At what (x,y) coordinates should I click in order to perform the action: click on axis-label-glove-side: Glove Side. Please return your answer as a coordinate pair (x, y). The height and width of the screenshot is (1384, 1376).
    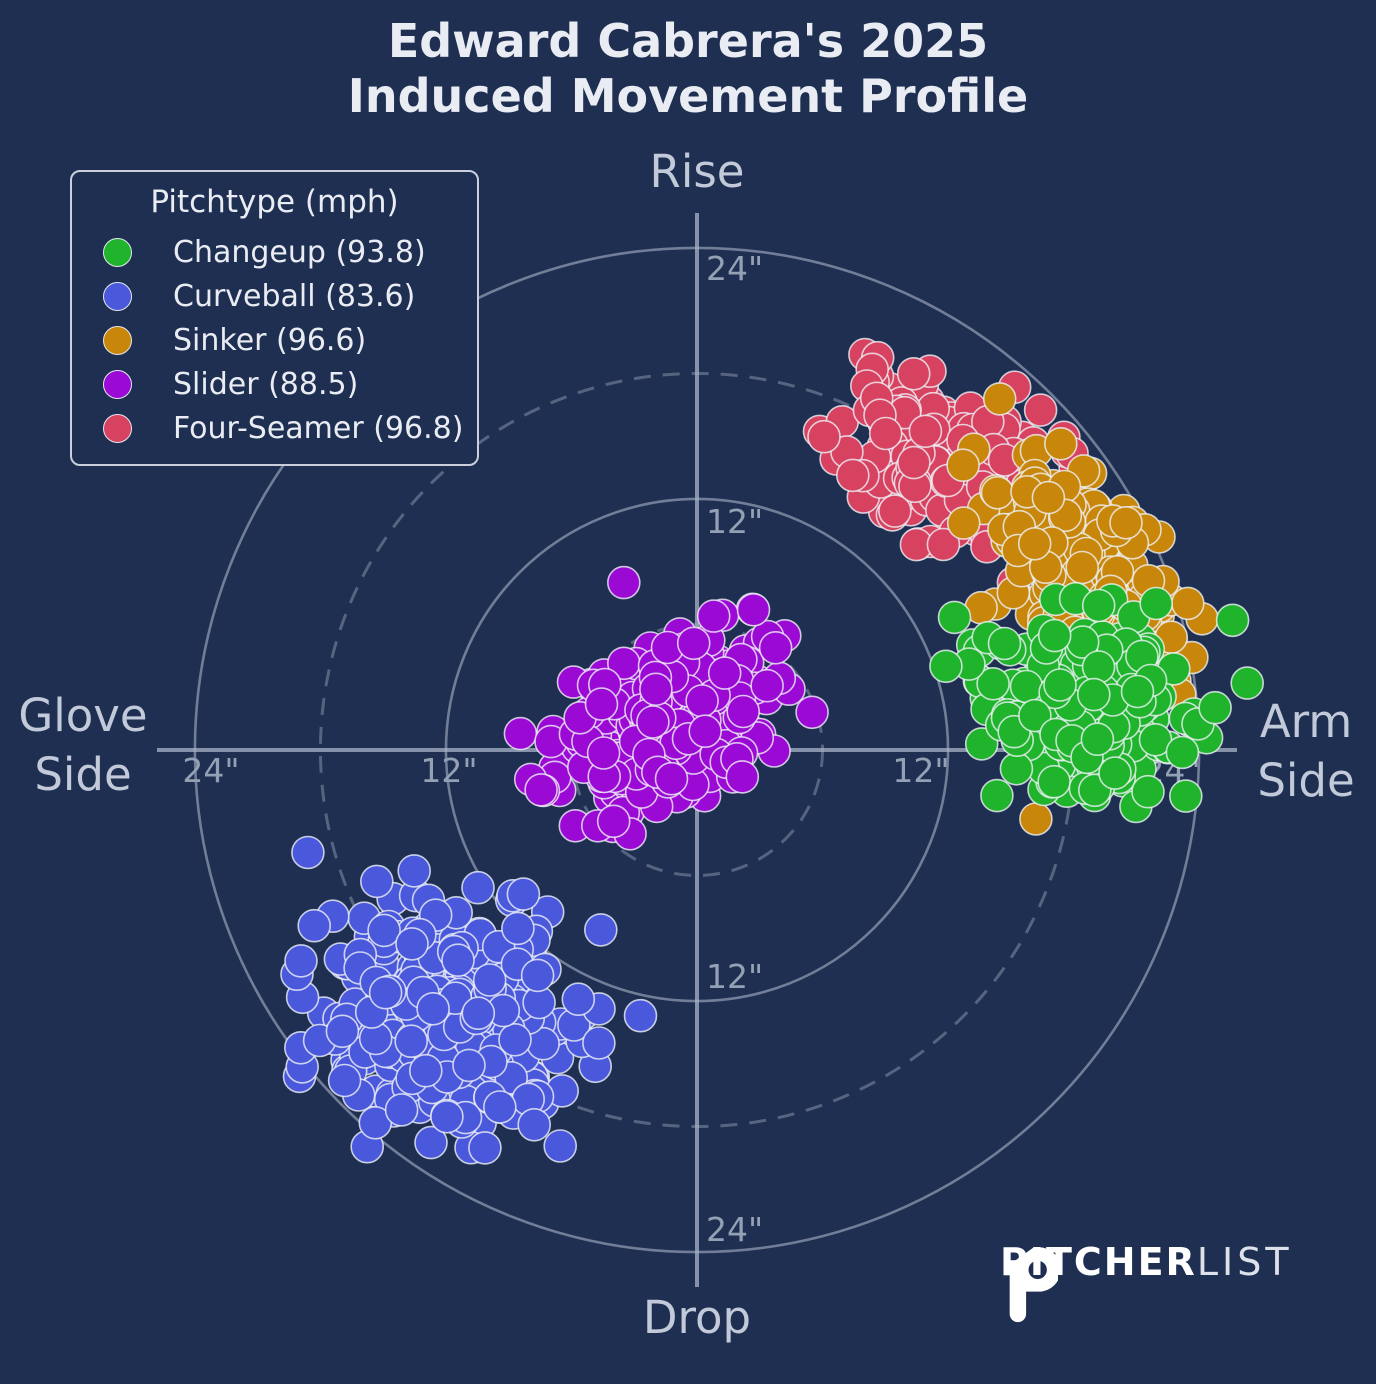
    Looking at the image, I should click on (83, 745).